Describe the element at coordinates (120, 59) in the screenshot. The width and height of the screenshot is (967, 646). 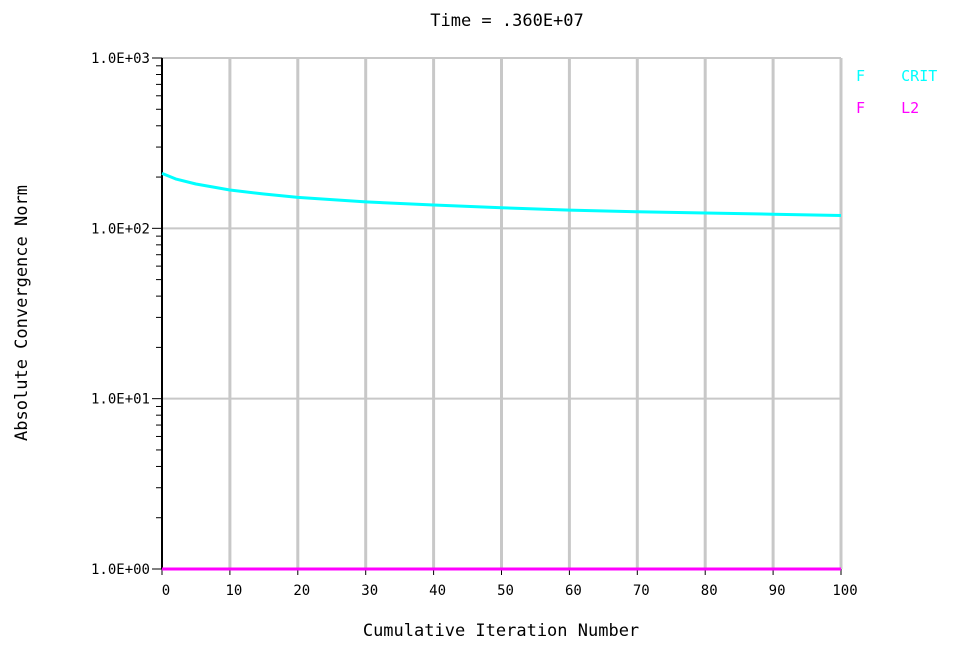
I see `y-tick-label: 1.0E+03` at that location.